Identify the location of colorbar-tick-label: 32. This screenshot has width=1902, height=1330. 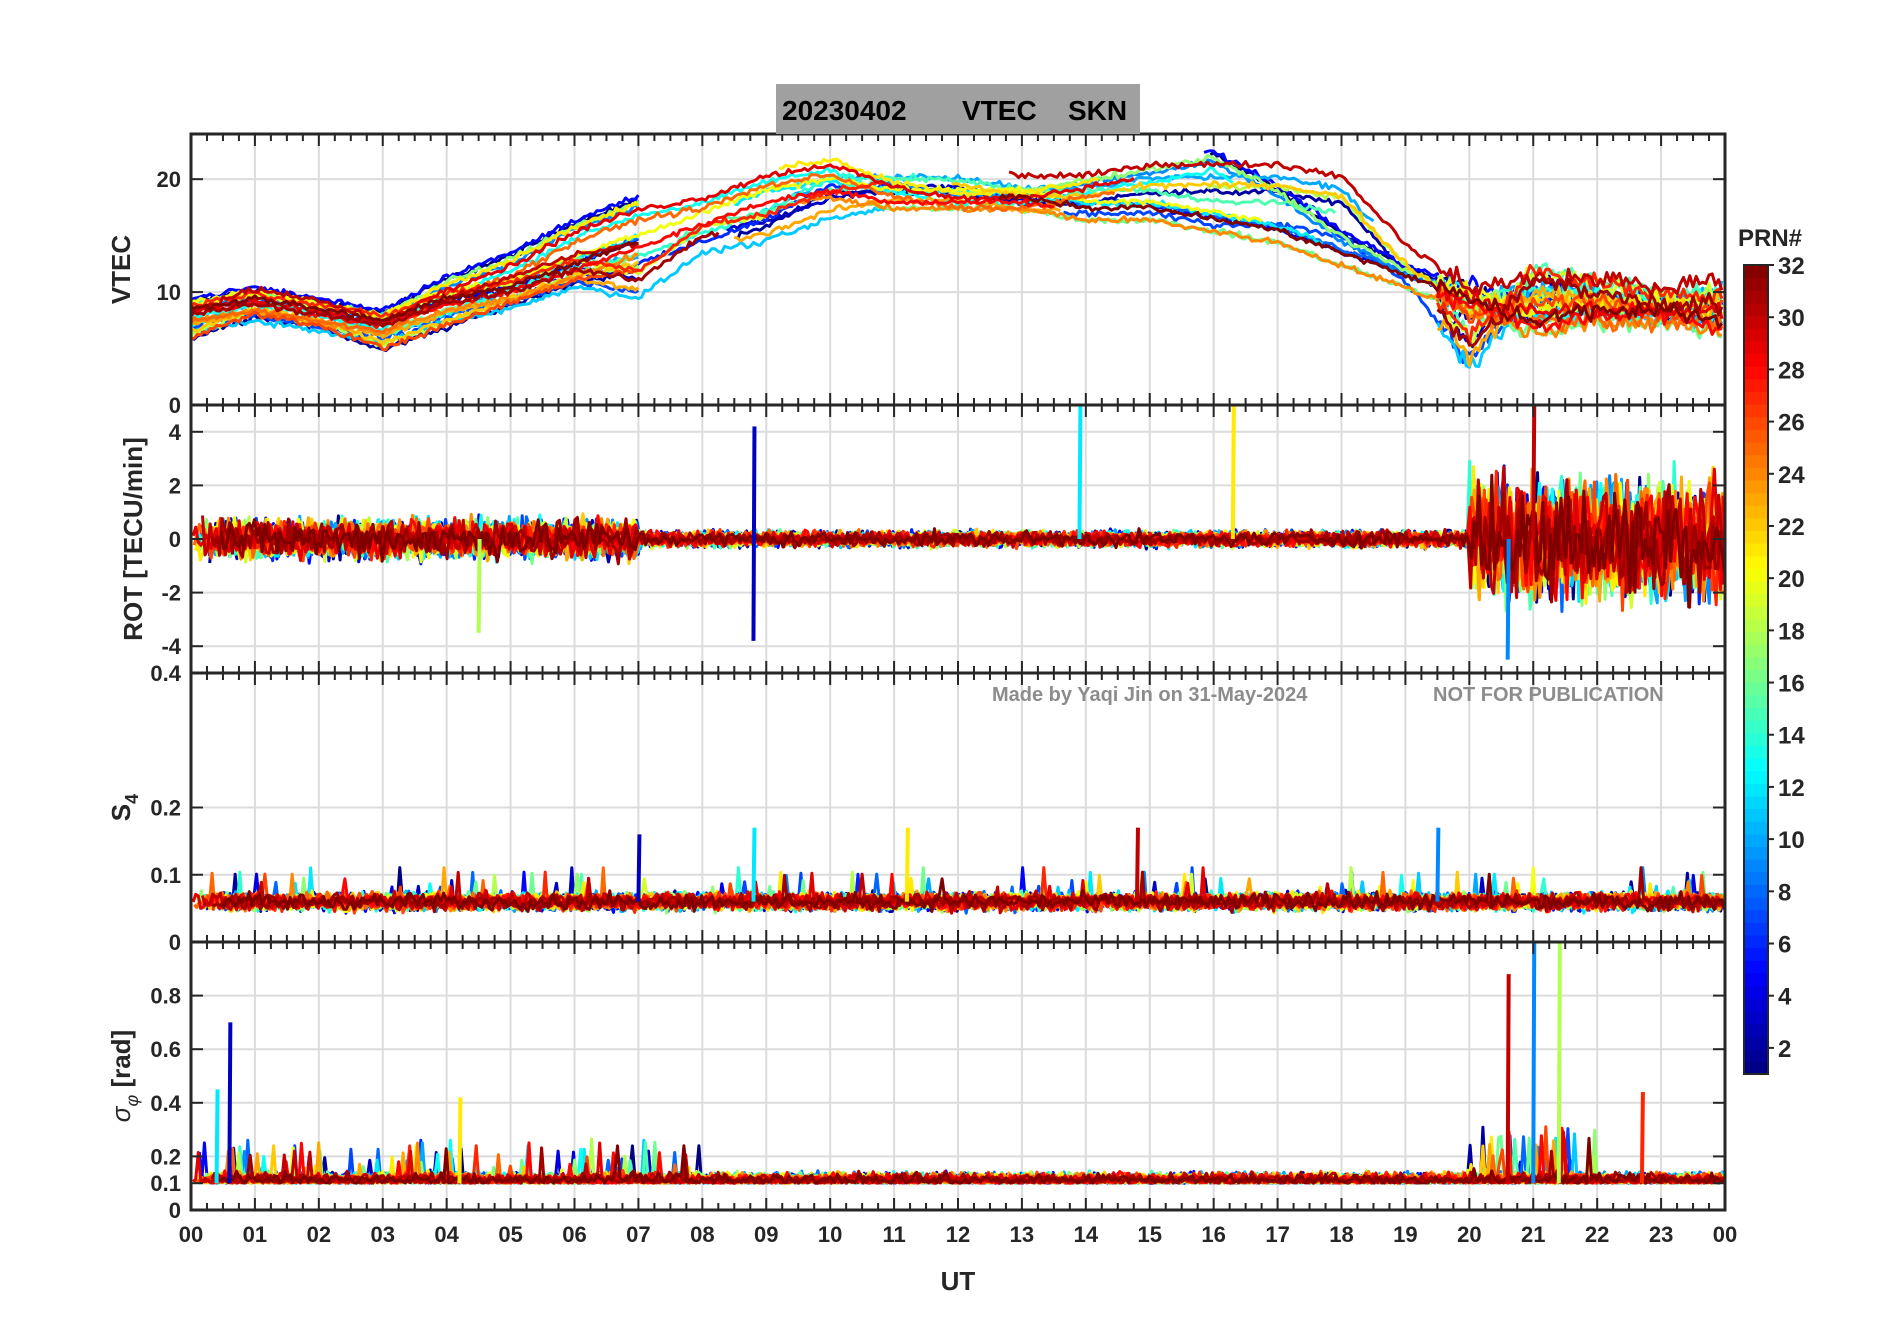
(1791, 266).